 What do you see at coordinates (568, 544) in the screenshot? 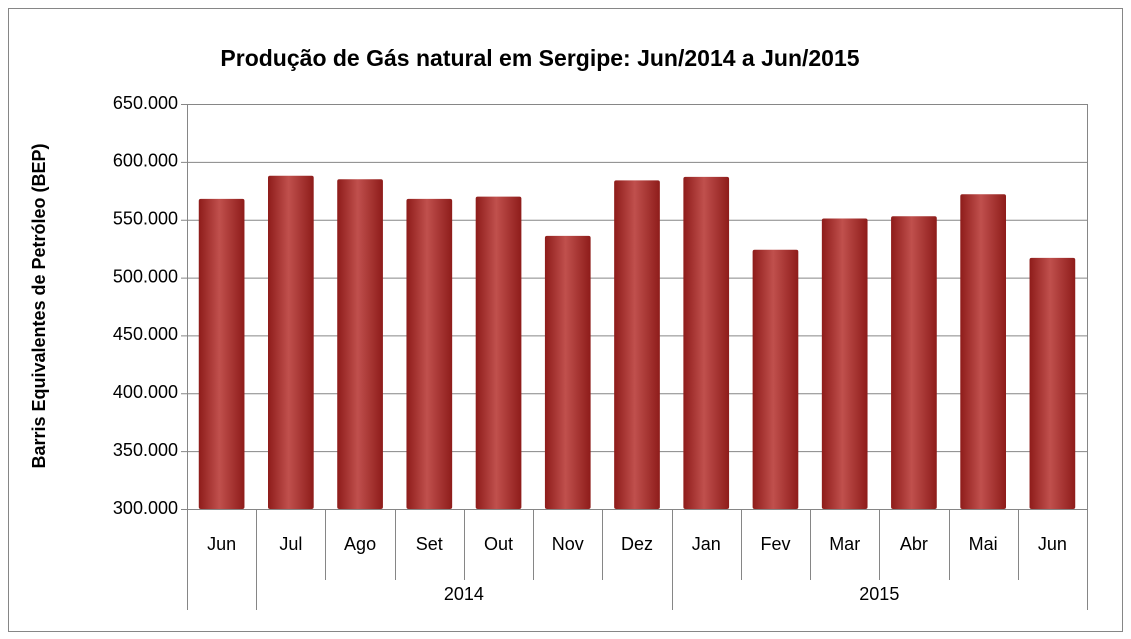
I see `x-tick-label: Nov` at bounding box center [568, 544].